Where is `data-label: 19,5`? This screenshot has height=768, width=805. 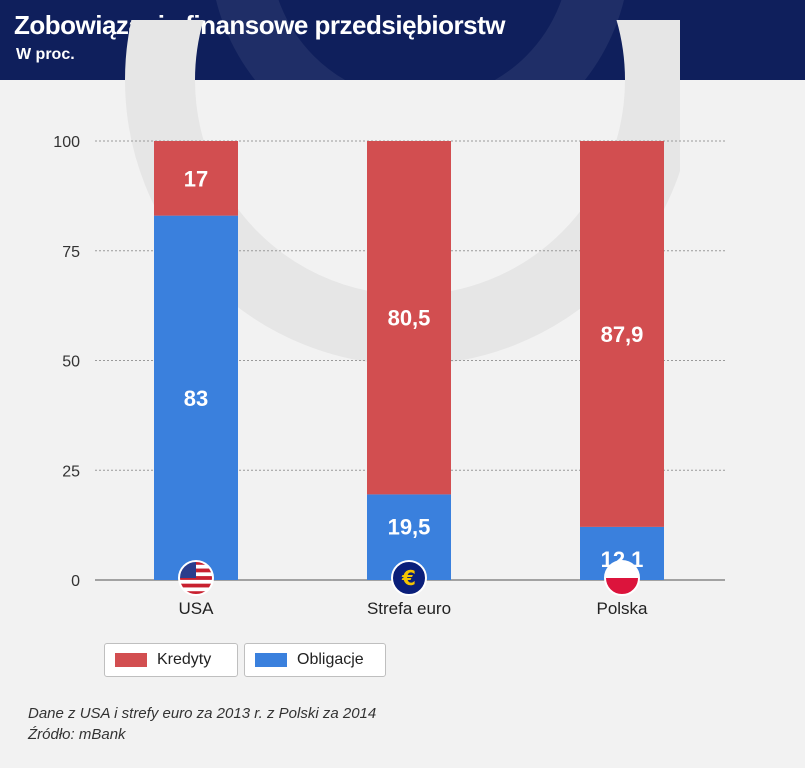
data-label: 19,5 is located at coordinates (409, 526).